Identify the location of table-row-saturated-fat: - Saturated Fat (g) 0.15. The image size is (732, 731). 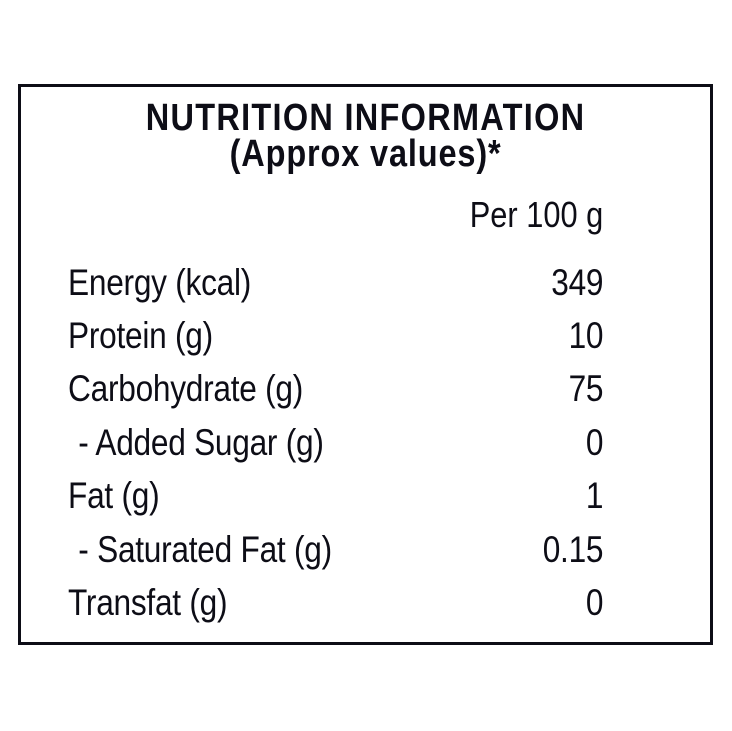
(335, 549).